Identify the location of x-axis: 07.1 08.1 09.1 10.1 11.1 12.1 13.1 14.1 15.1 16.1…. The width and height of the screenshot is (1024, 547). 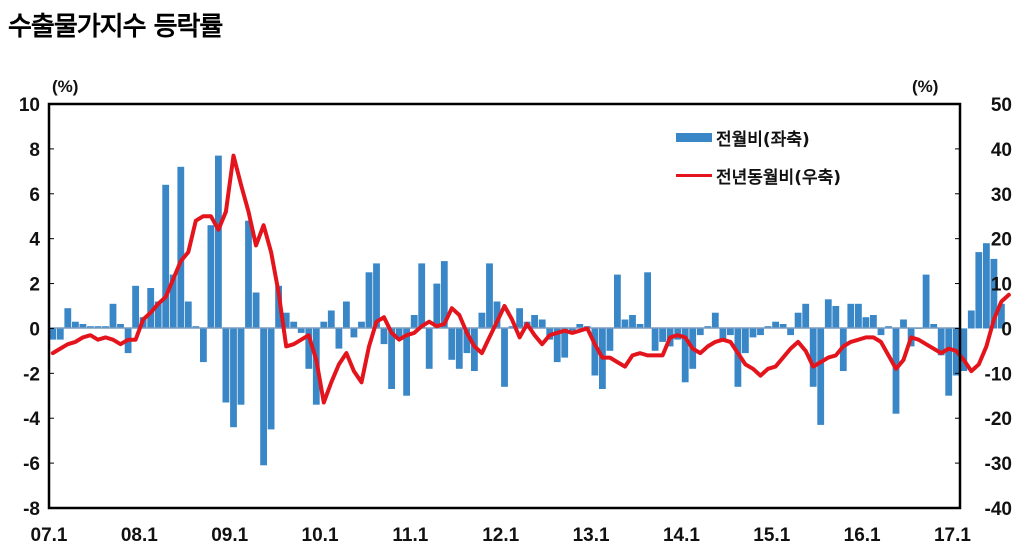
(501, 535).